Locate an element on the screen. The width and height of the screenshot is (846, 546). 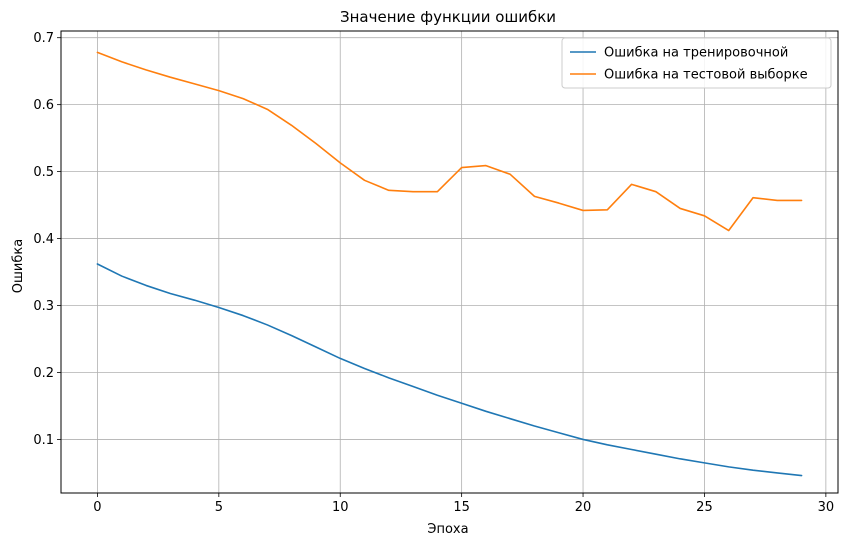
legend-box is located at coordinates (696, 63).